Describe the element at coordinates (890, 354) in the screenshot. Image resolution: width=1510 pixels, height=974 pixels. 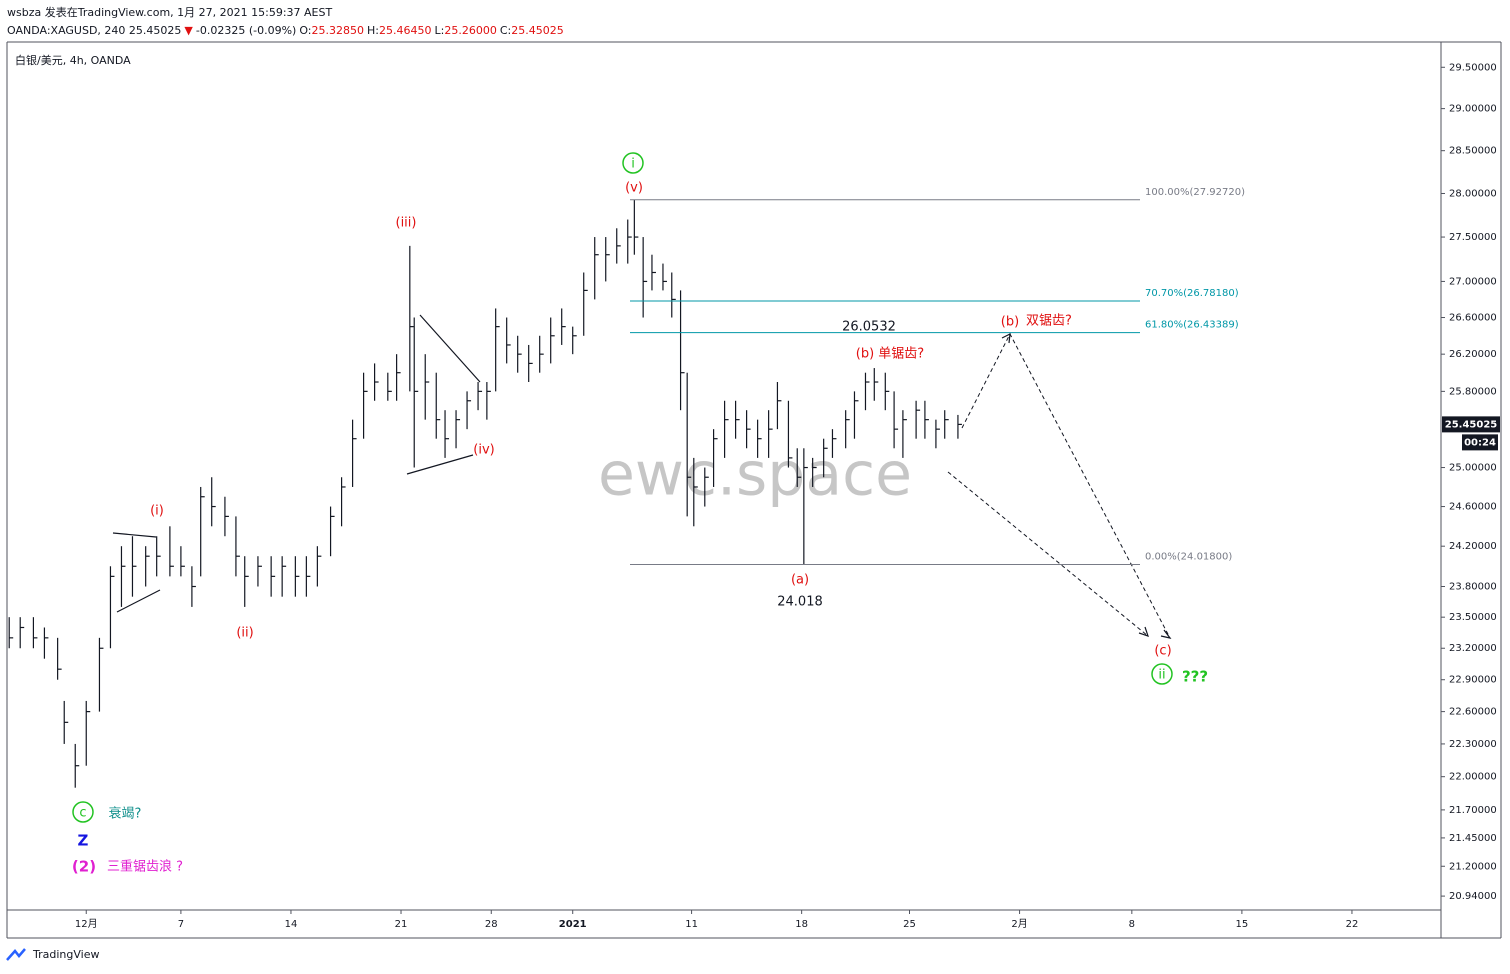
I see `wave-label: (b) 单锯齿?` at that location.